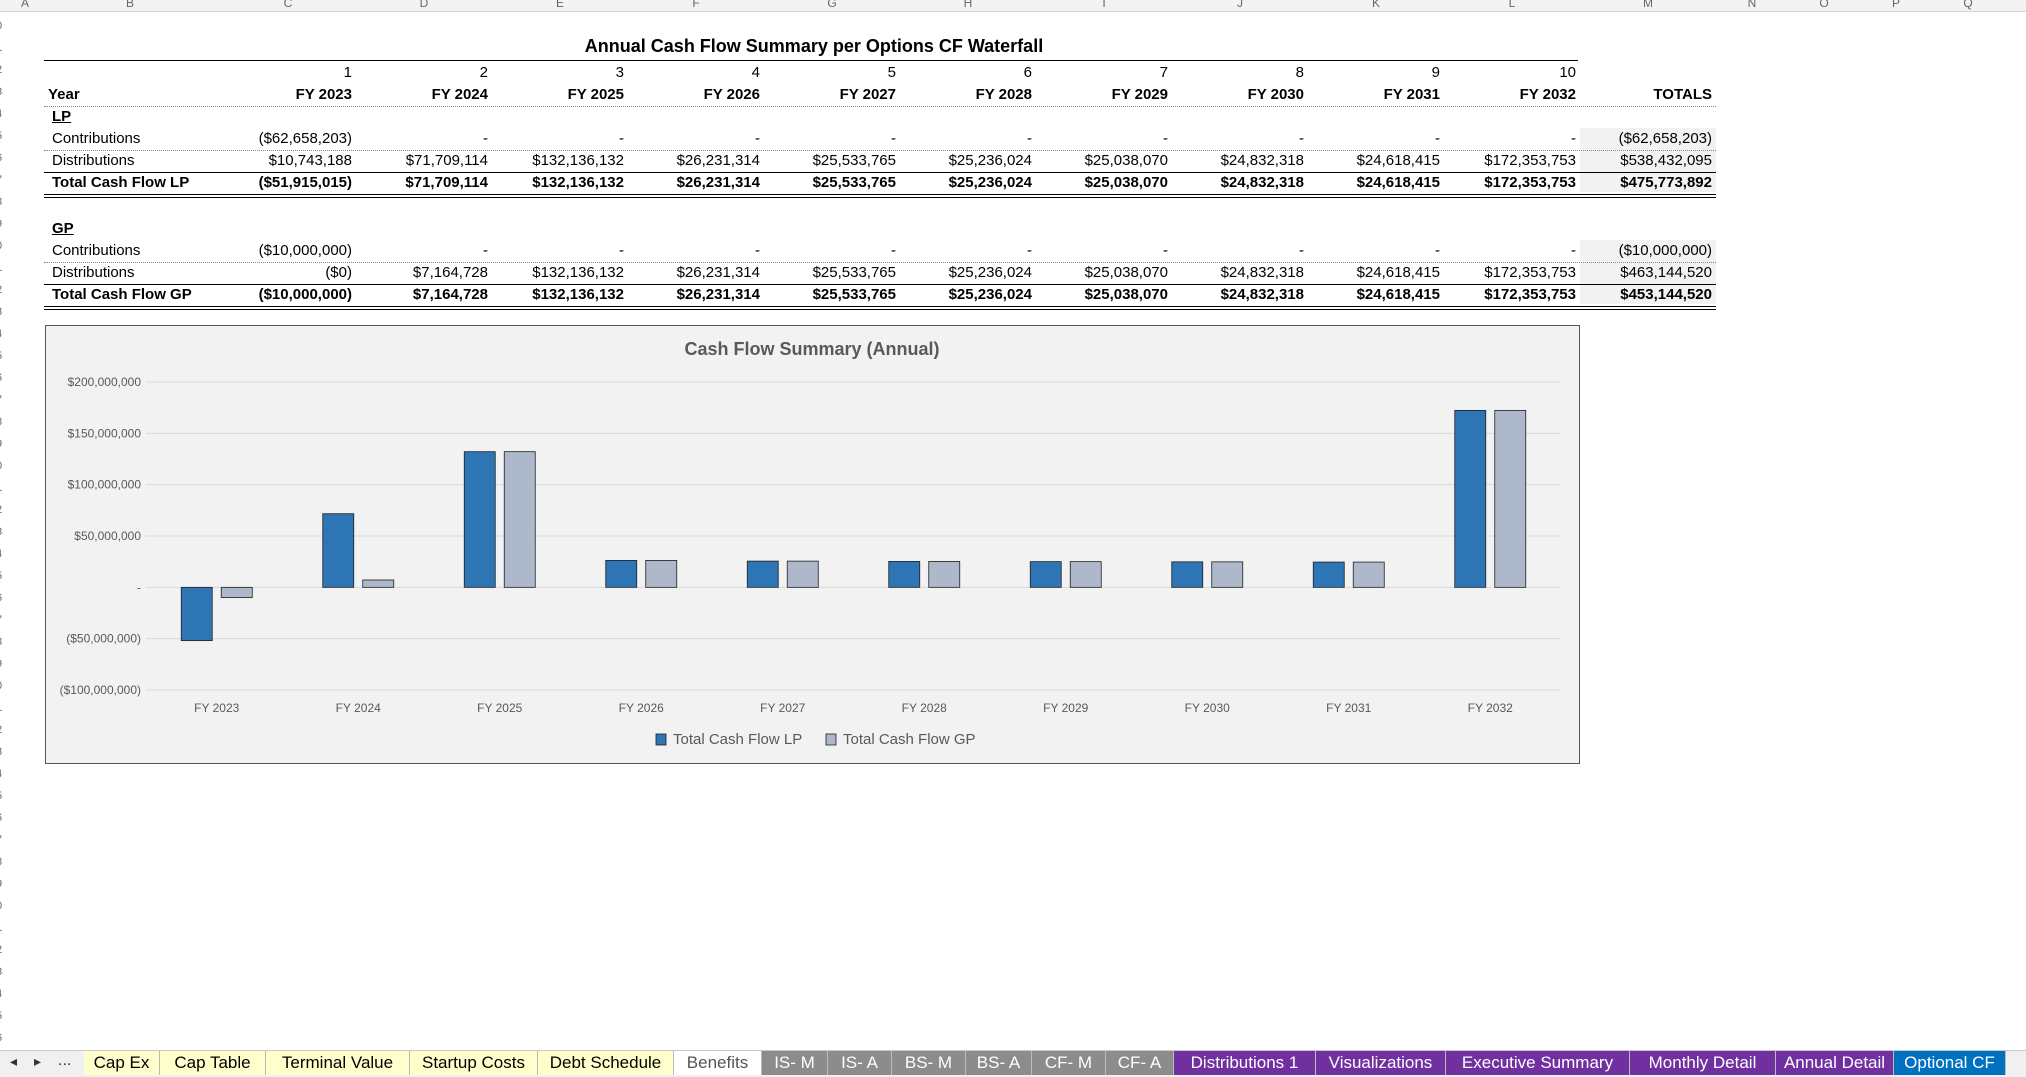  What do you see at coordinates (1824, 5) in the screenshot?
I see `column-letter: O` at bounding box center [1824, 5].